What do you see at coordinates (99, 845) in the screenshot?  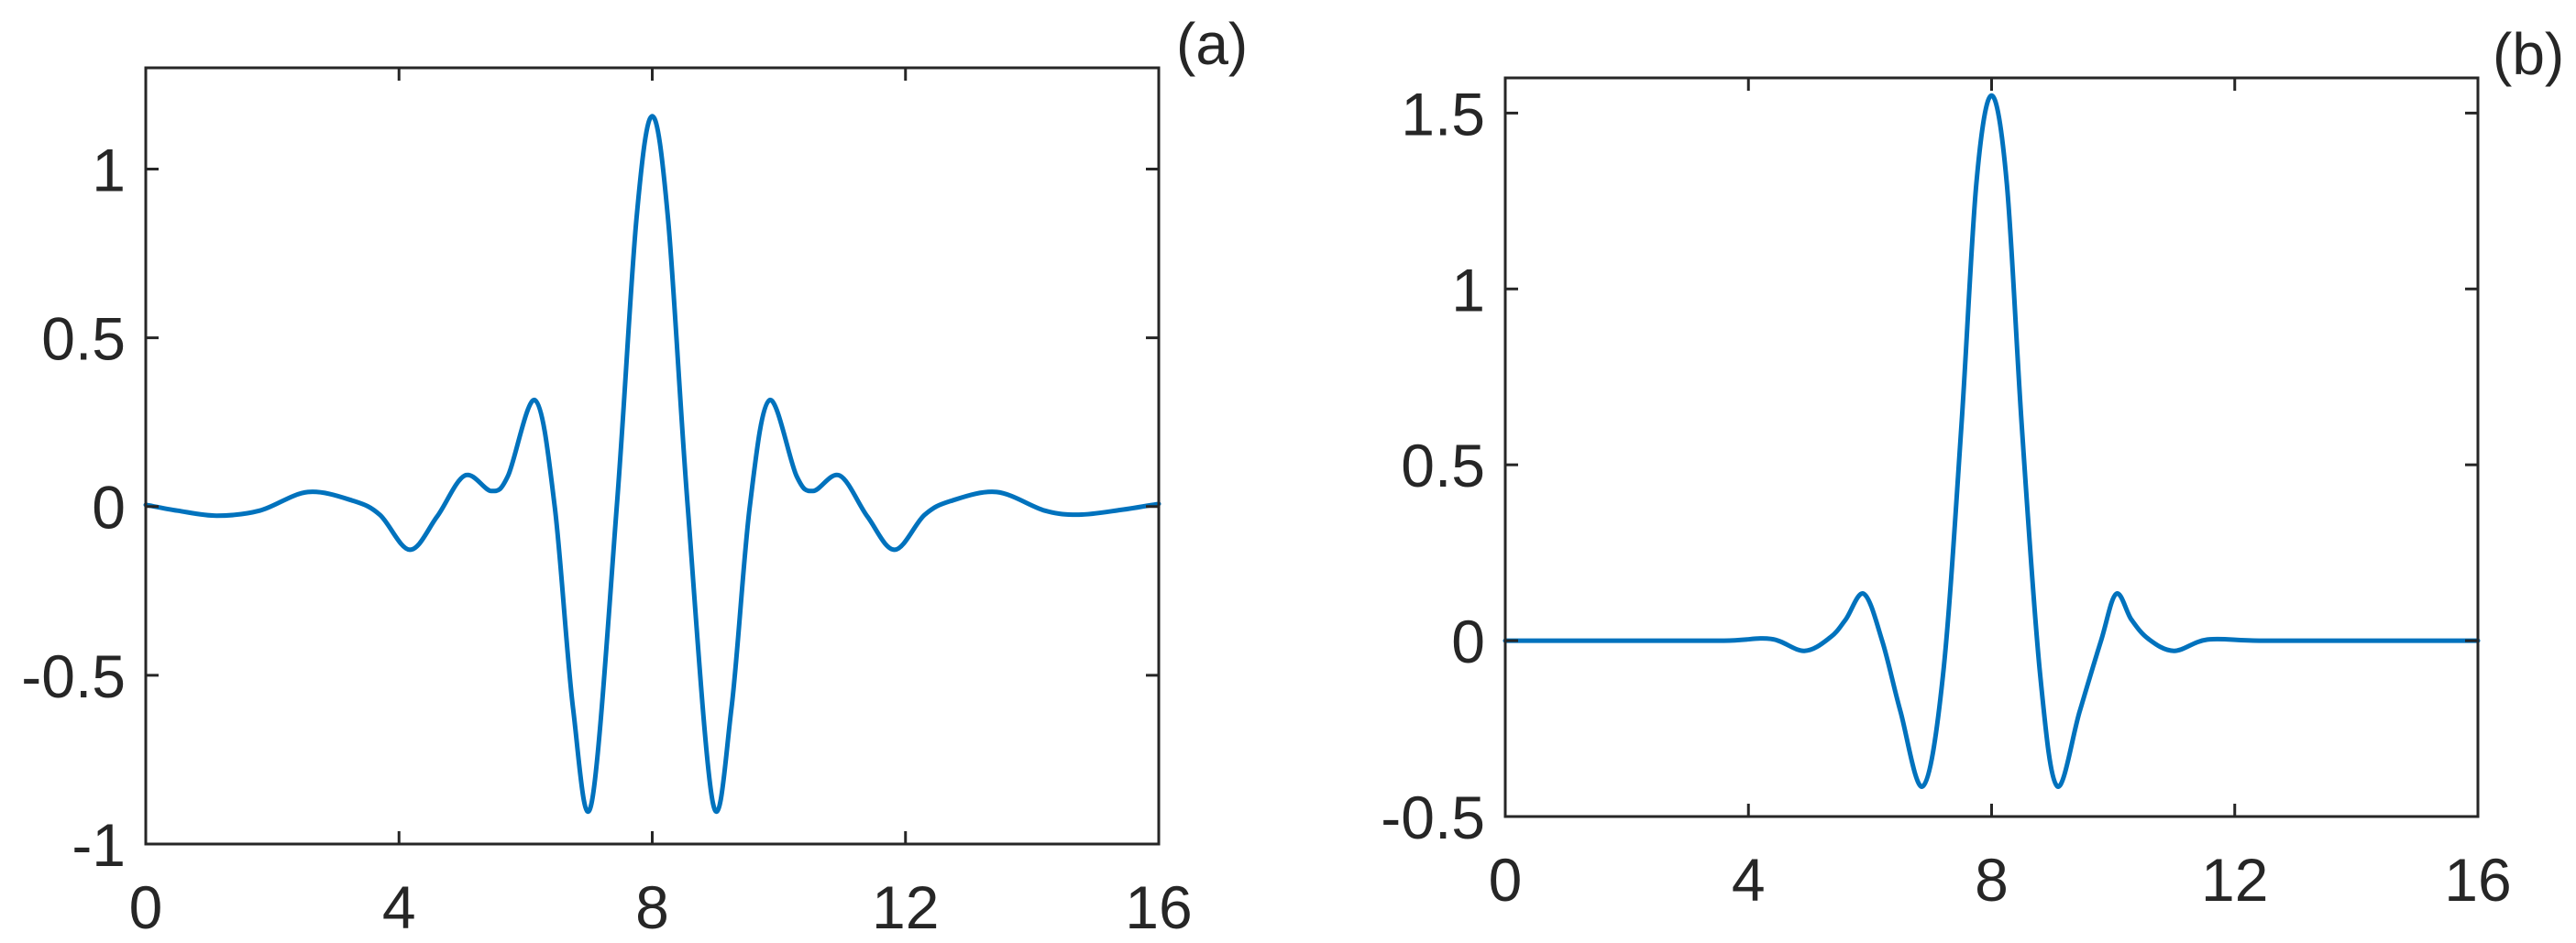 I see `y-tick-label: -1` at bounding box center [99, 845].